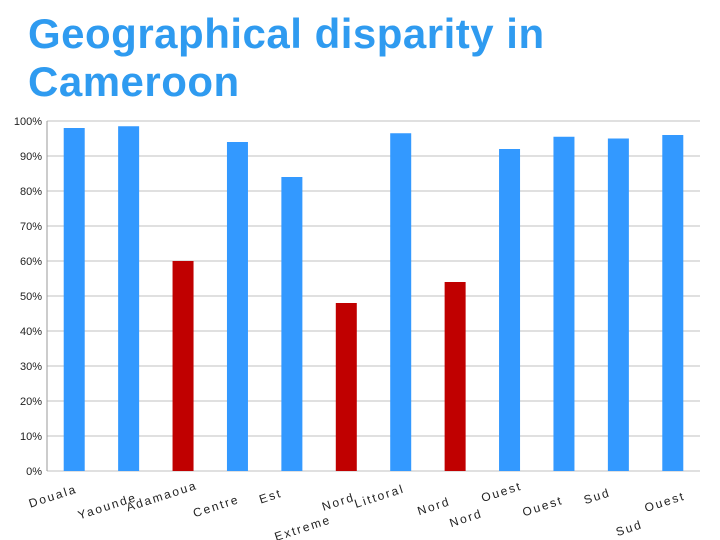 This screenshot has height=540, width=720. I want to click on x-tick-label: Littoral, so click(380, 495).